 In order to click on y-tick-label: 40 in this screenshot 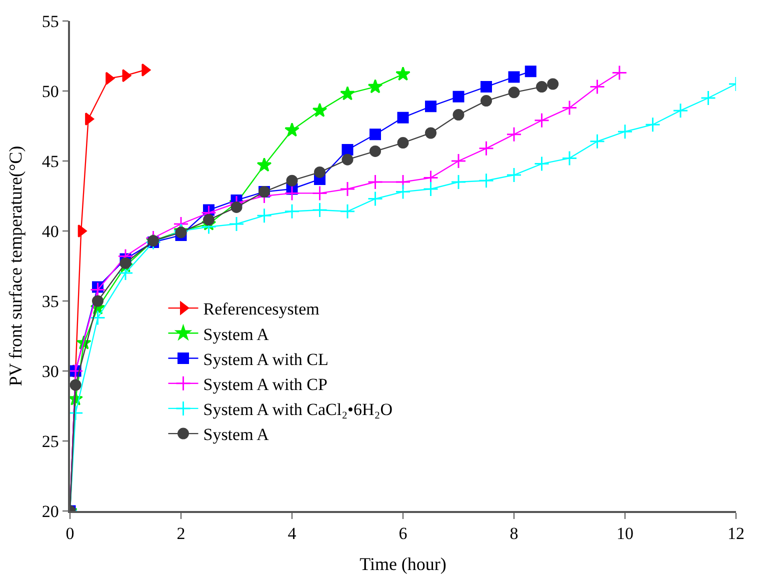, I will do `click(50, 231)`.